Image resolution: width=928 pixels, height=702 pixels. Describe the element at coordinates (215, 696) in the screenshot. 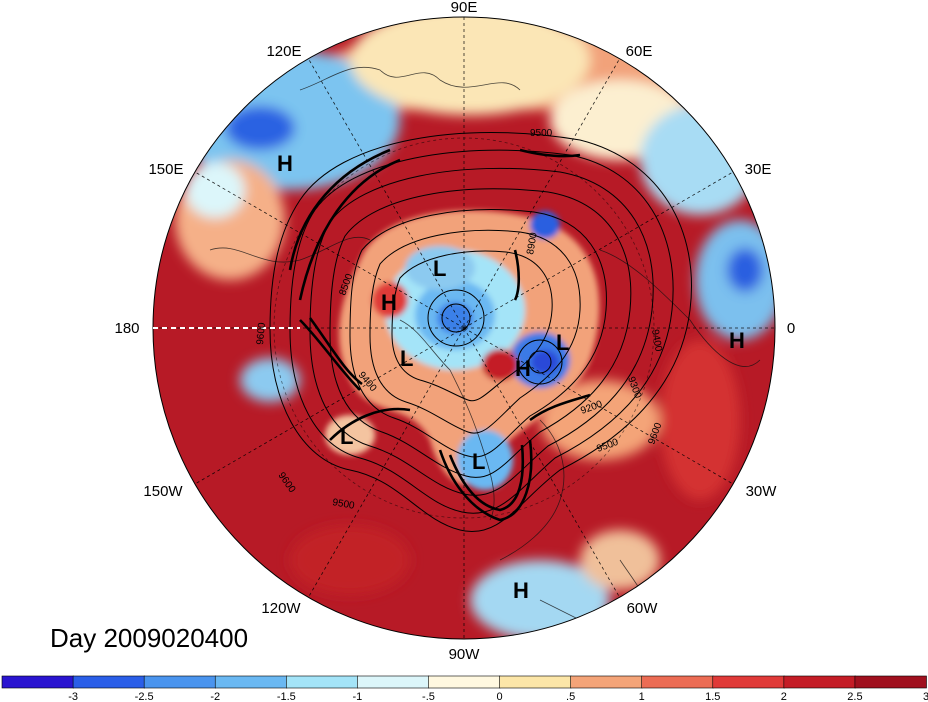

I see `colorbar-tick-label: -2` at that location.